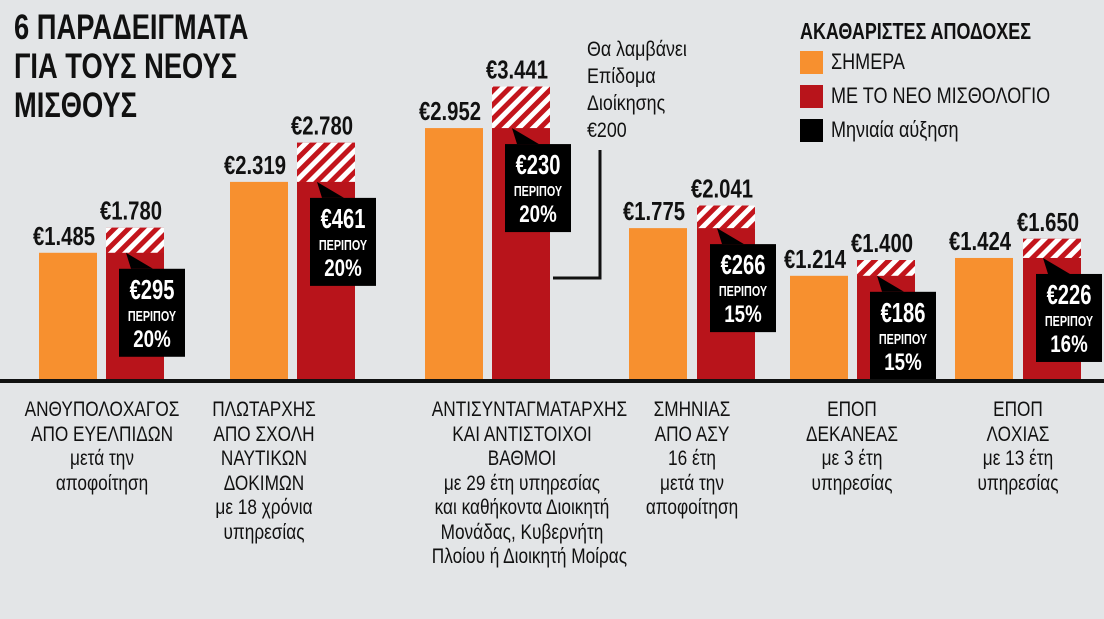 The image size is (1104, 619). Describe the element at coordinates (743, 265) in the screenshot. I see `increase-value: €266` at that location.